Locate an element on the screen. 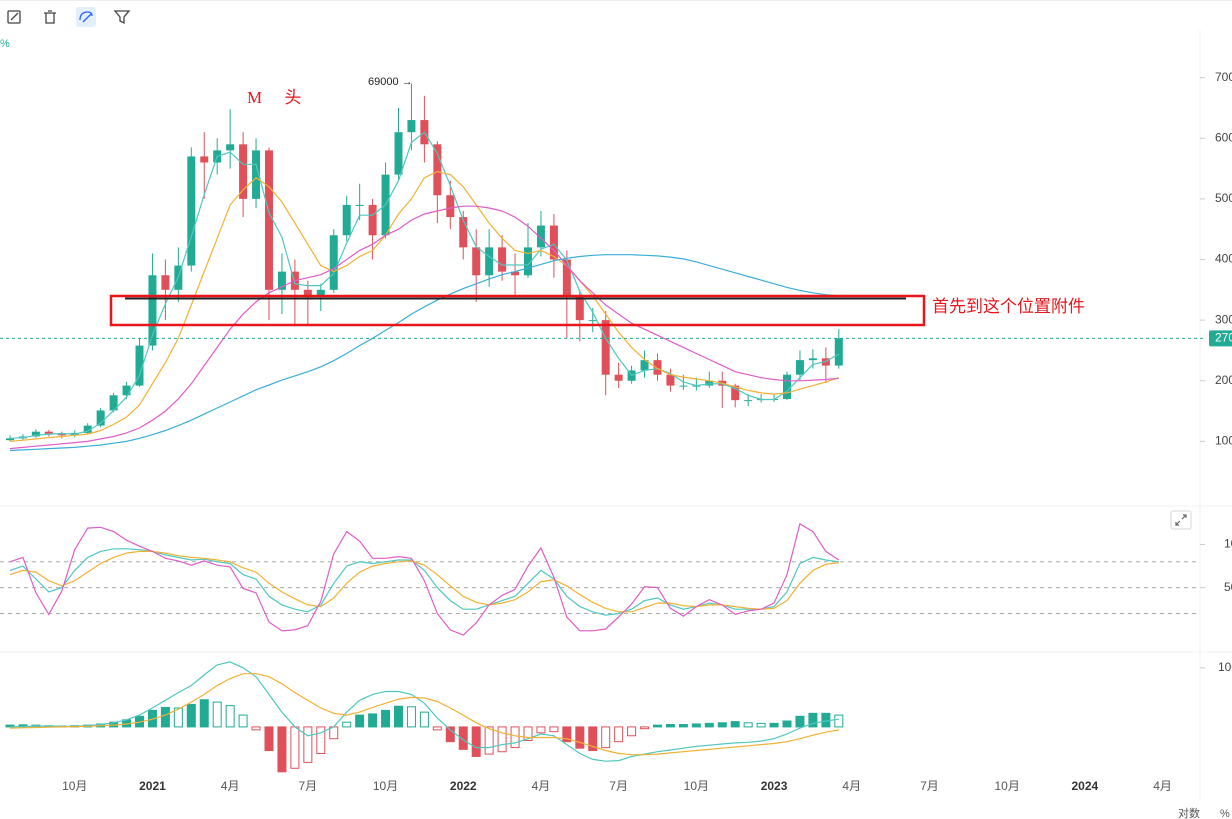 The image size is (1232, 819). y-tick-label: 20000 is located at coordinates (1223, 380).